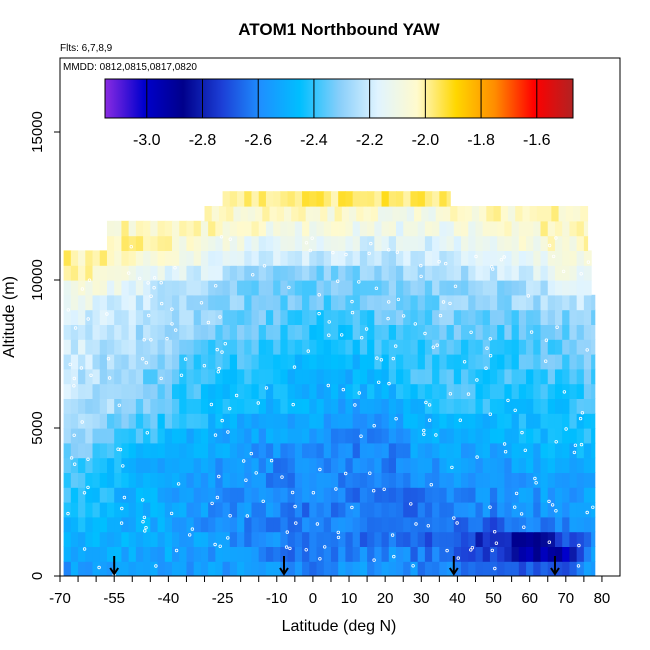 Image resolution: width=650 pixels, height=650 pixels. What do you see at coordinates (258, 140) in the screenshot?
I see `colorbar-tick-label: -2.6` at bounding box center [258, 140].